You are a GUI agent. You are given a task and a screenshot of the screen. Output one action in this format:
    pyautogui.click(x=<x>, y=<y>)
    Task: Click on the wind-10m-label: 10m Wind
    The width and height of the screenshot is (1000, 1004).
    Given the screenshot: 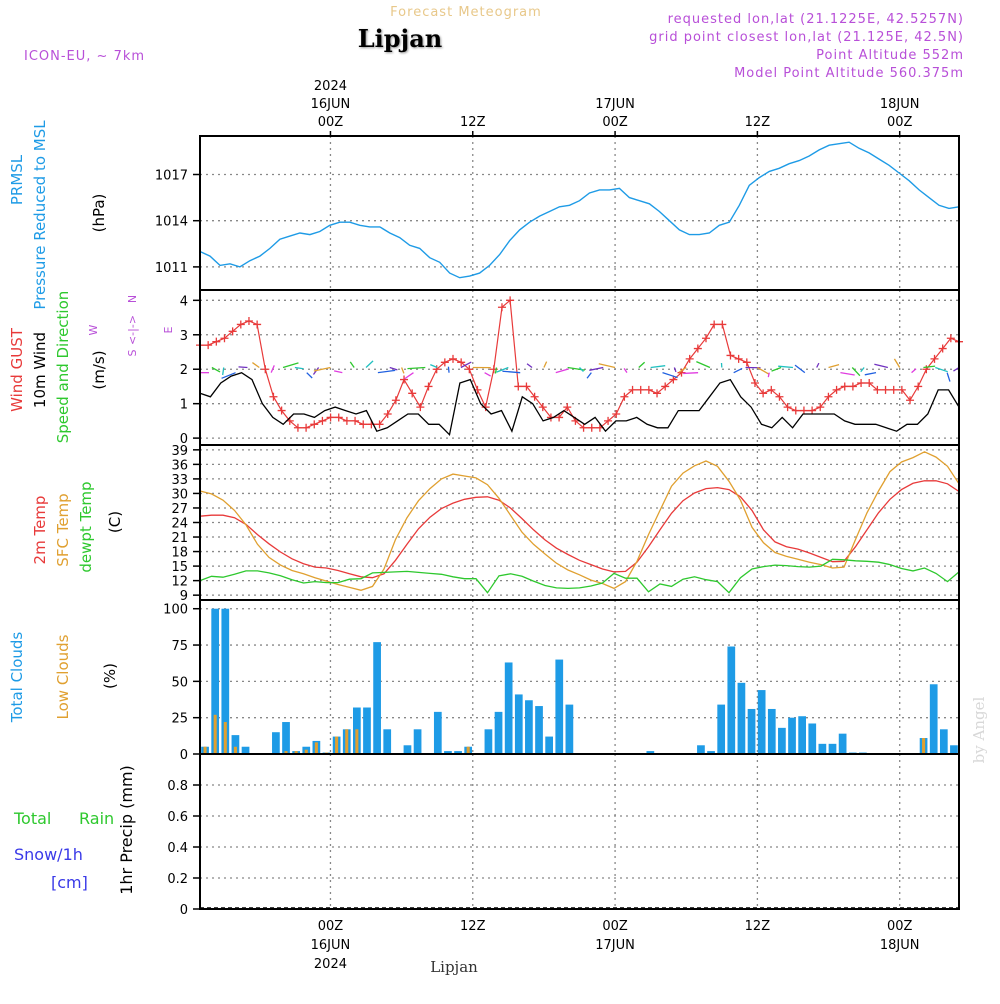 What is the action you would take?
    pyautogui.click(x=40, y=370)
    